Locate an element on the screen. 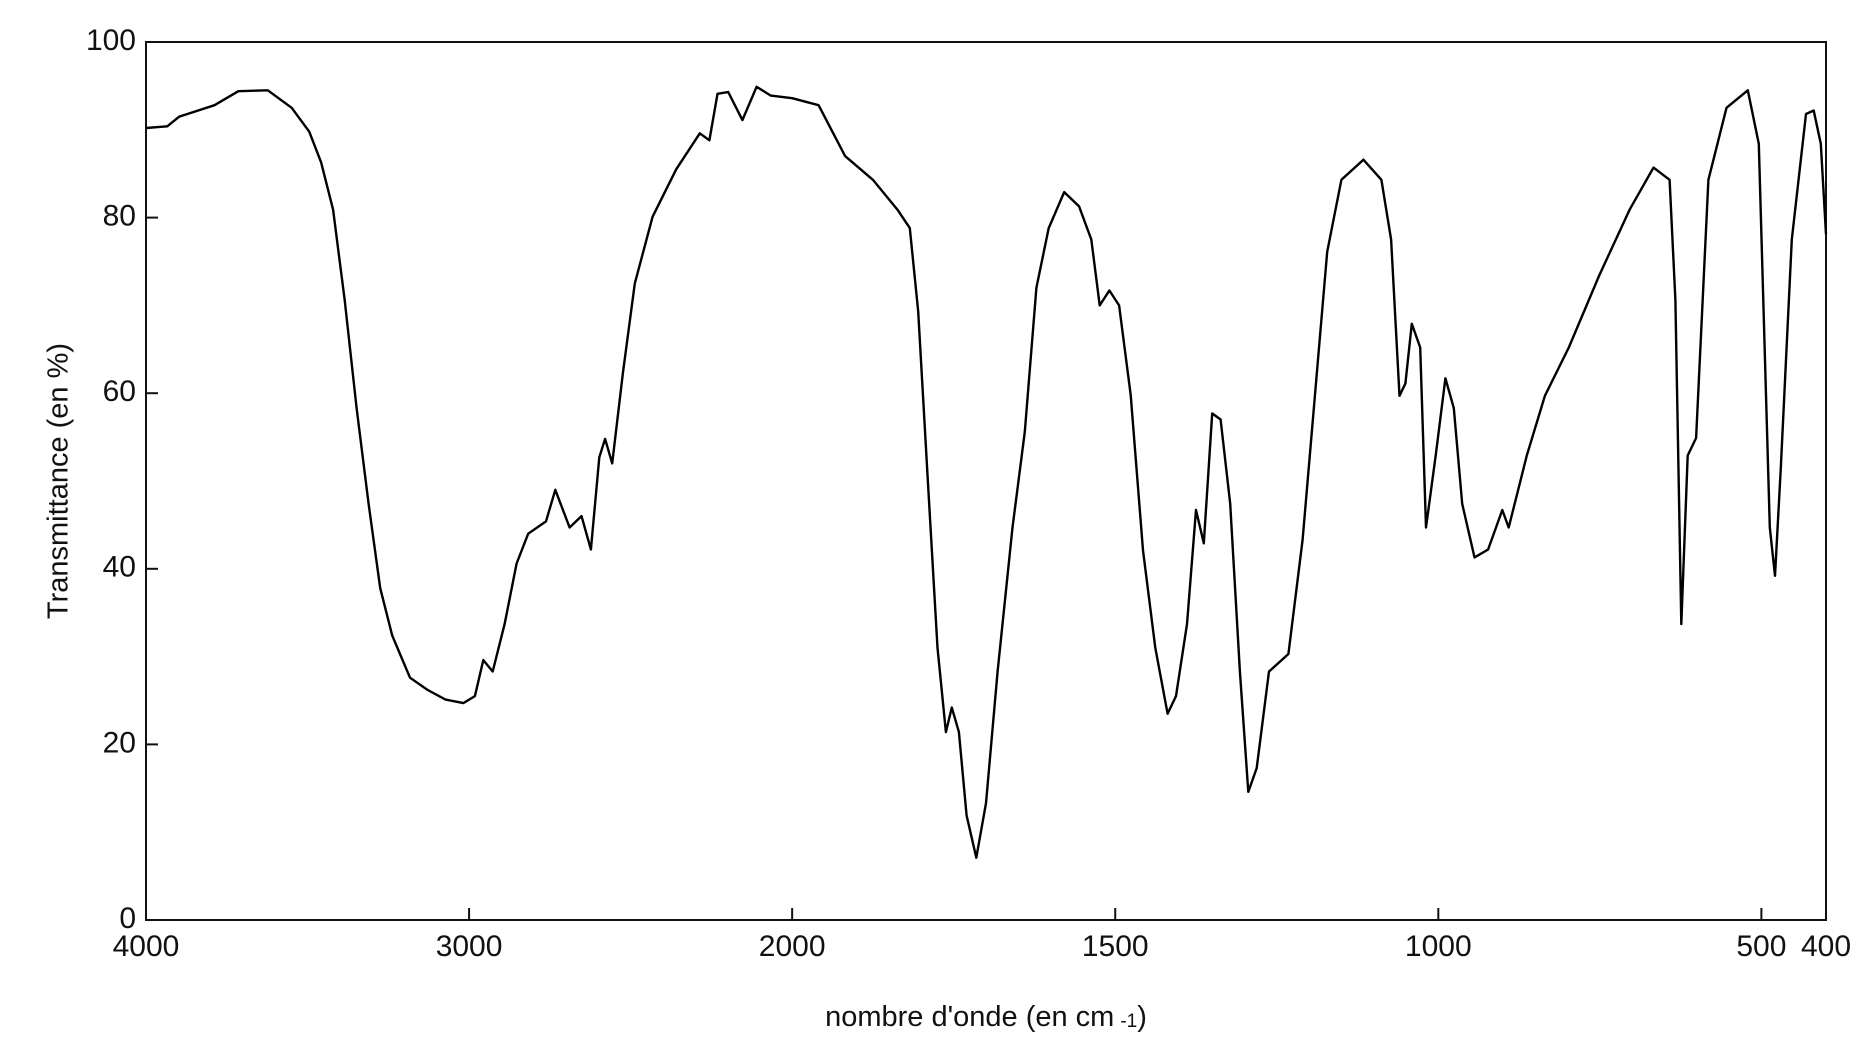 Image resolution: width=1872 pixels, height=1063 pixels. x-tick-label: 500 is located at coordinates (1761, 946).